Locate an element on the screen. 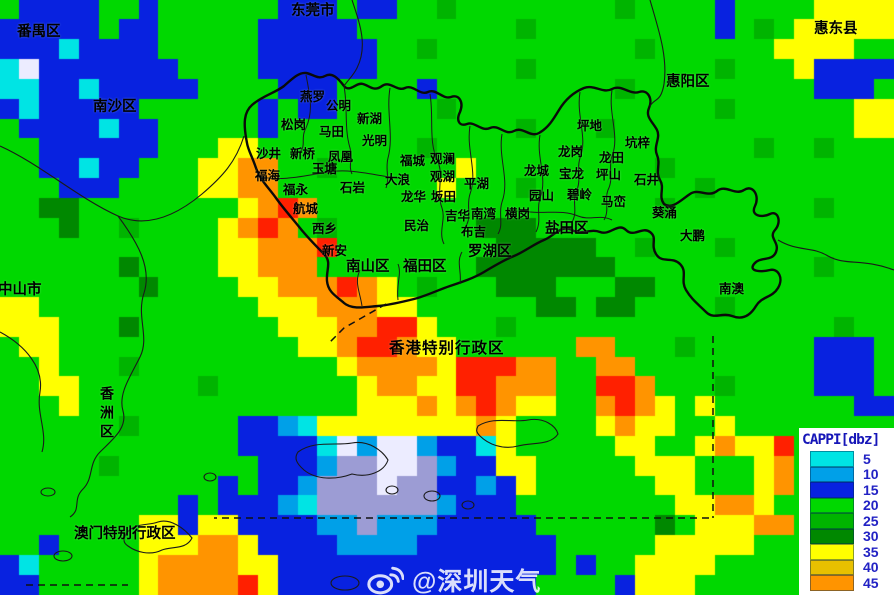  map-label: 民治 is located at coordinates (417, 226).